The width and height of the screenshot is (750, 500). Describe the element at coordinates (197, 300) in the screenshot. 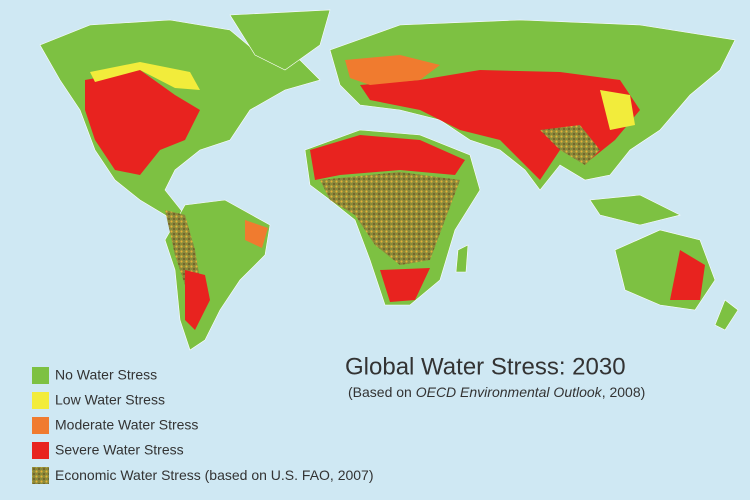

I see `south-america-severe` at that location.